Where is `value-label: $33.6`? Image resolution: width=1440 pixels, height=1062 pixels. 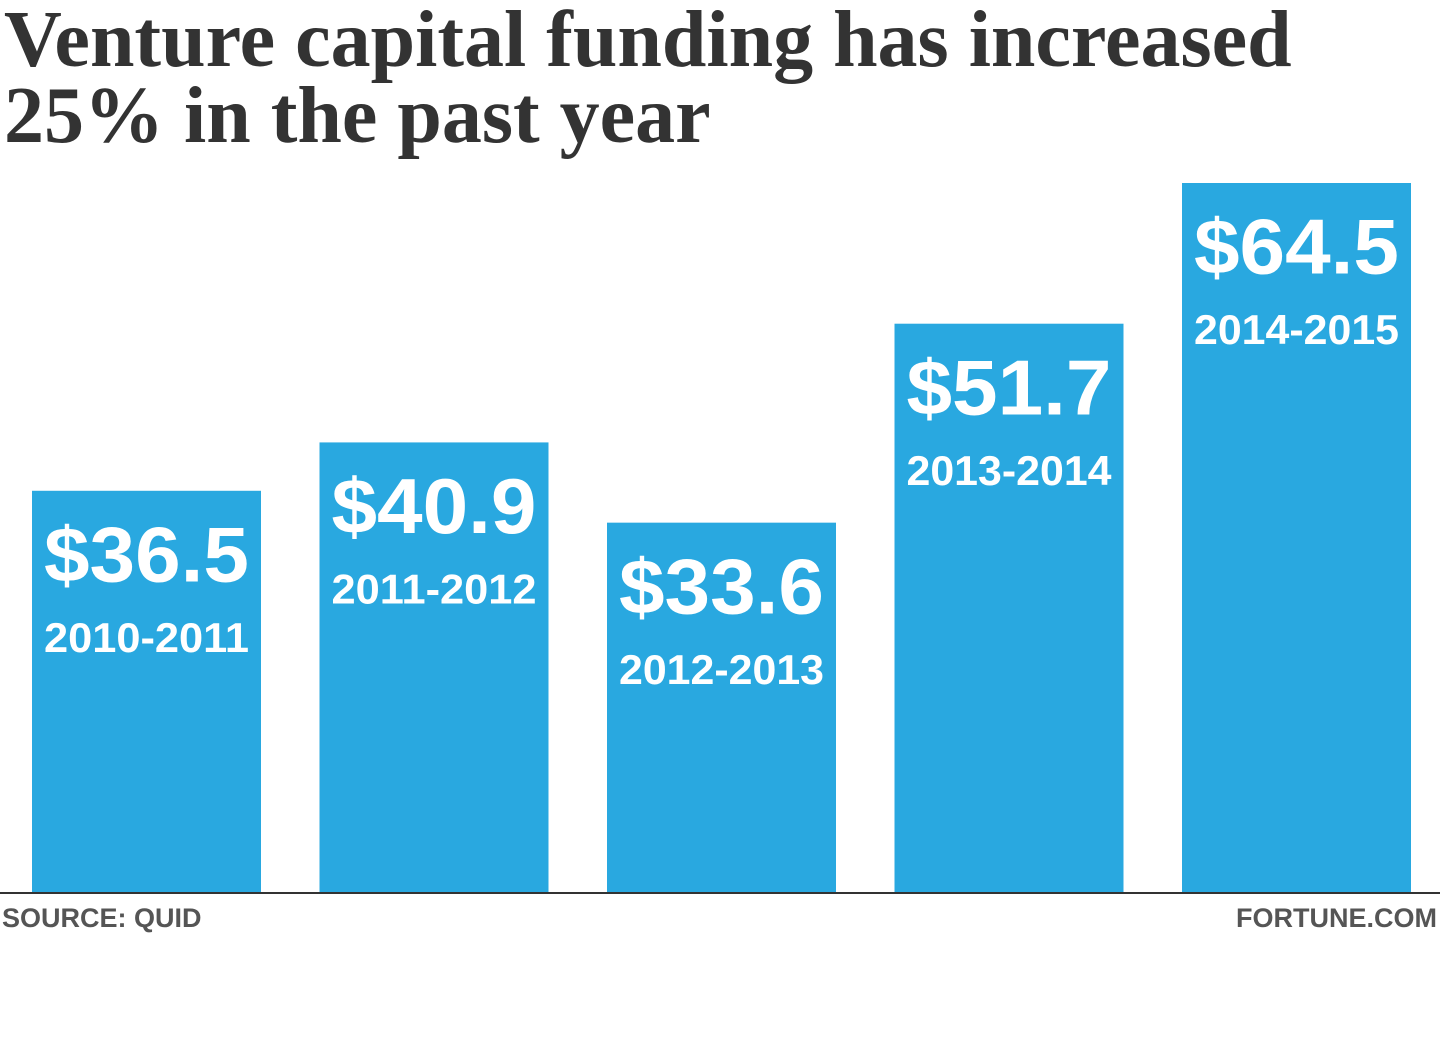
value-label: $33.6 is located at coordinates (721, 586).